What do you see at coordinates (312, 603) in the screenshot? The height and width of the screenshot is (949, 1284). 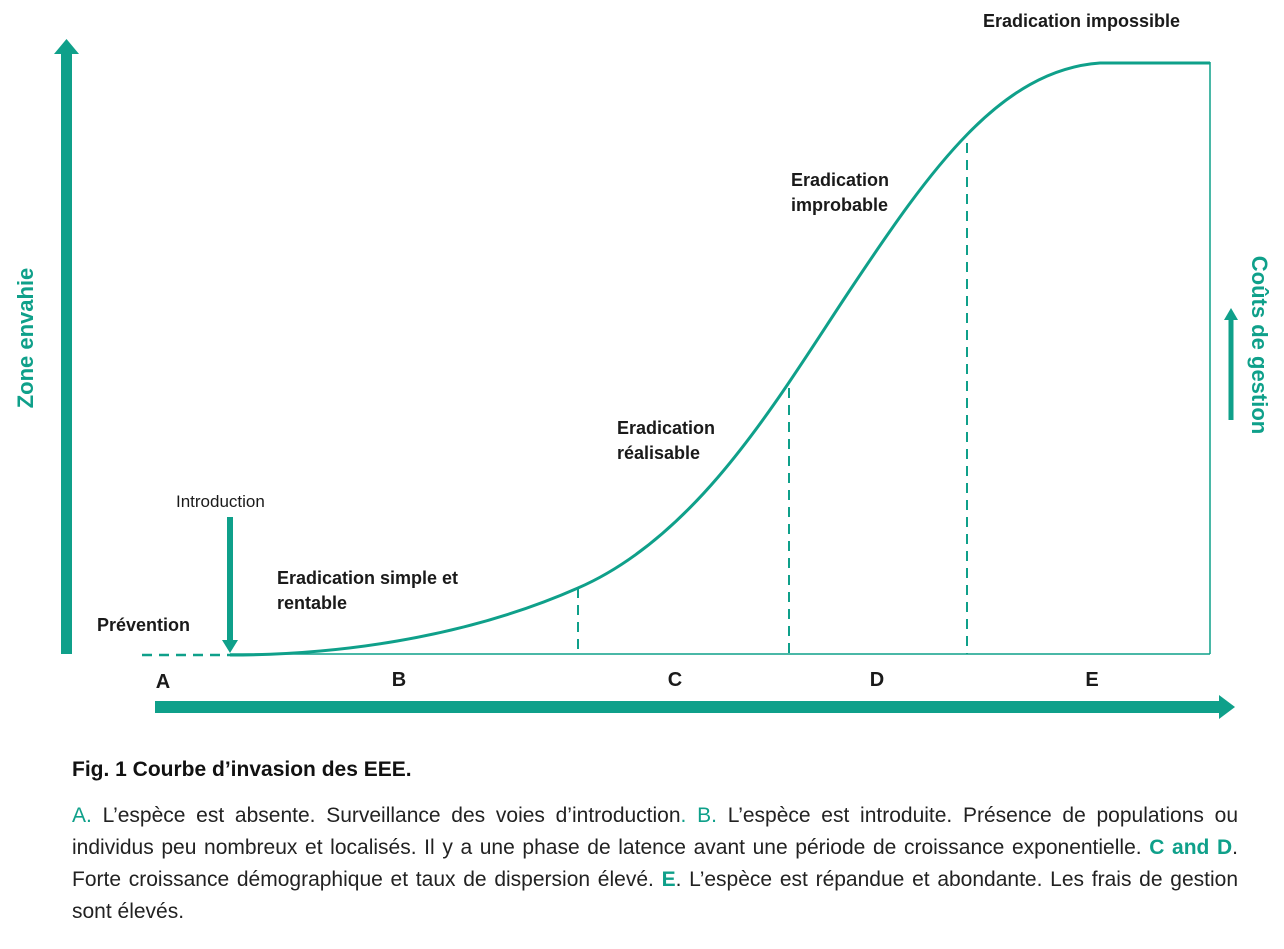 I see `eradication-simple-line2: rentable` at bounding box center [312, 603].